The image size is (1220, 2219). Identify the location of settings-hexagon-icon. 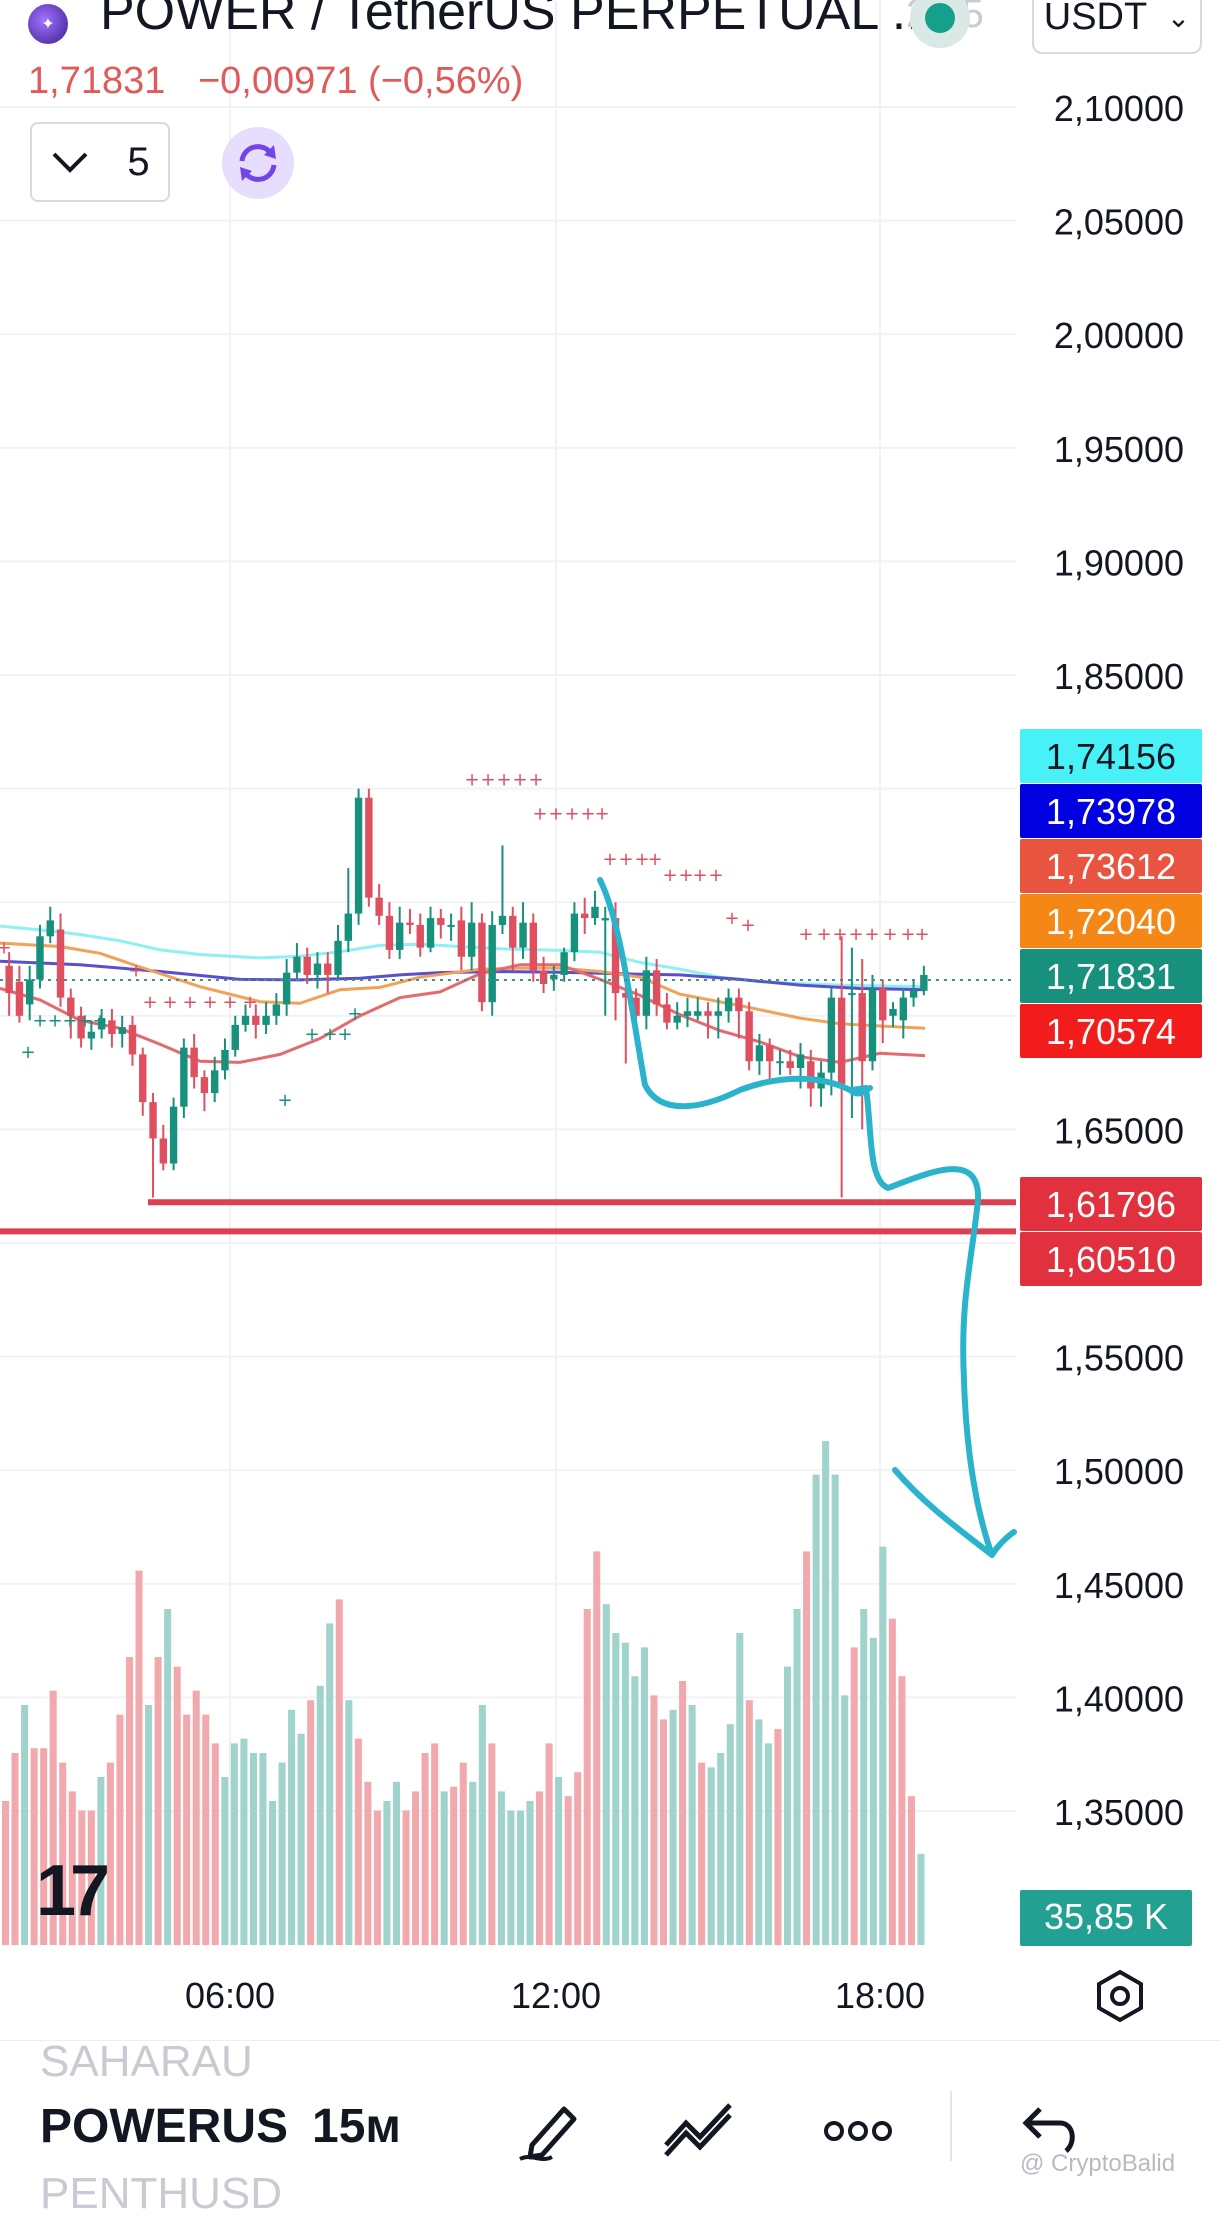
(1120, 1996).